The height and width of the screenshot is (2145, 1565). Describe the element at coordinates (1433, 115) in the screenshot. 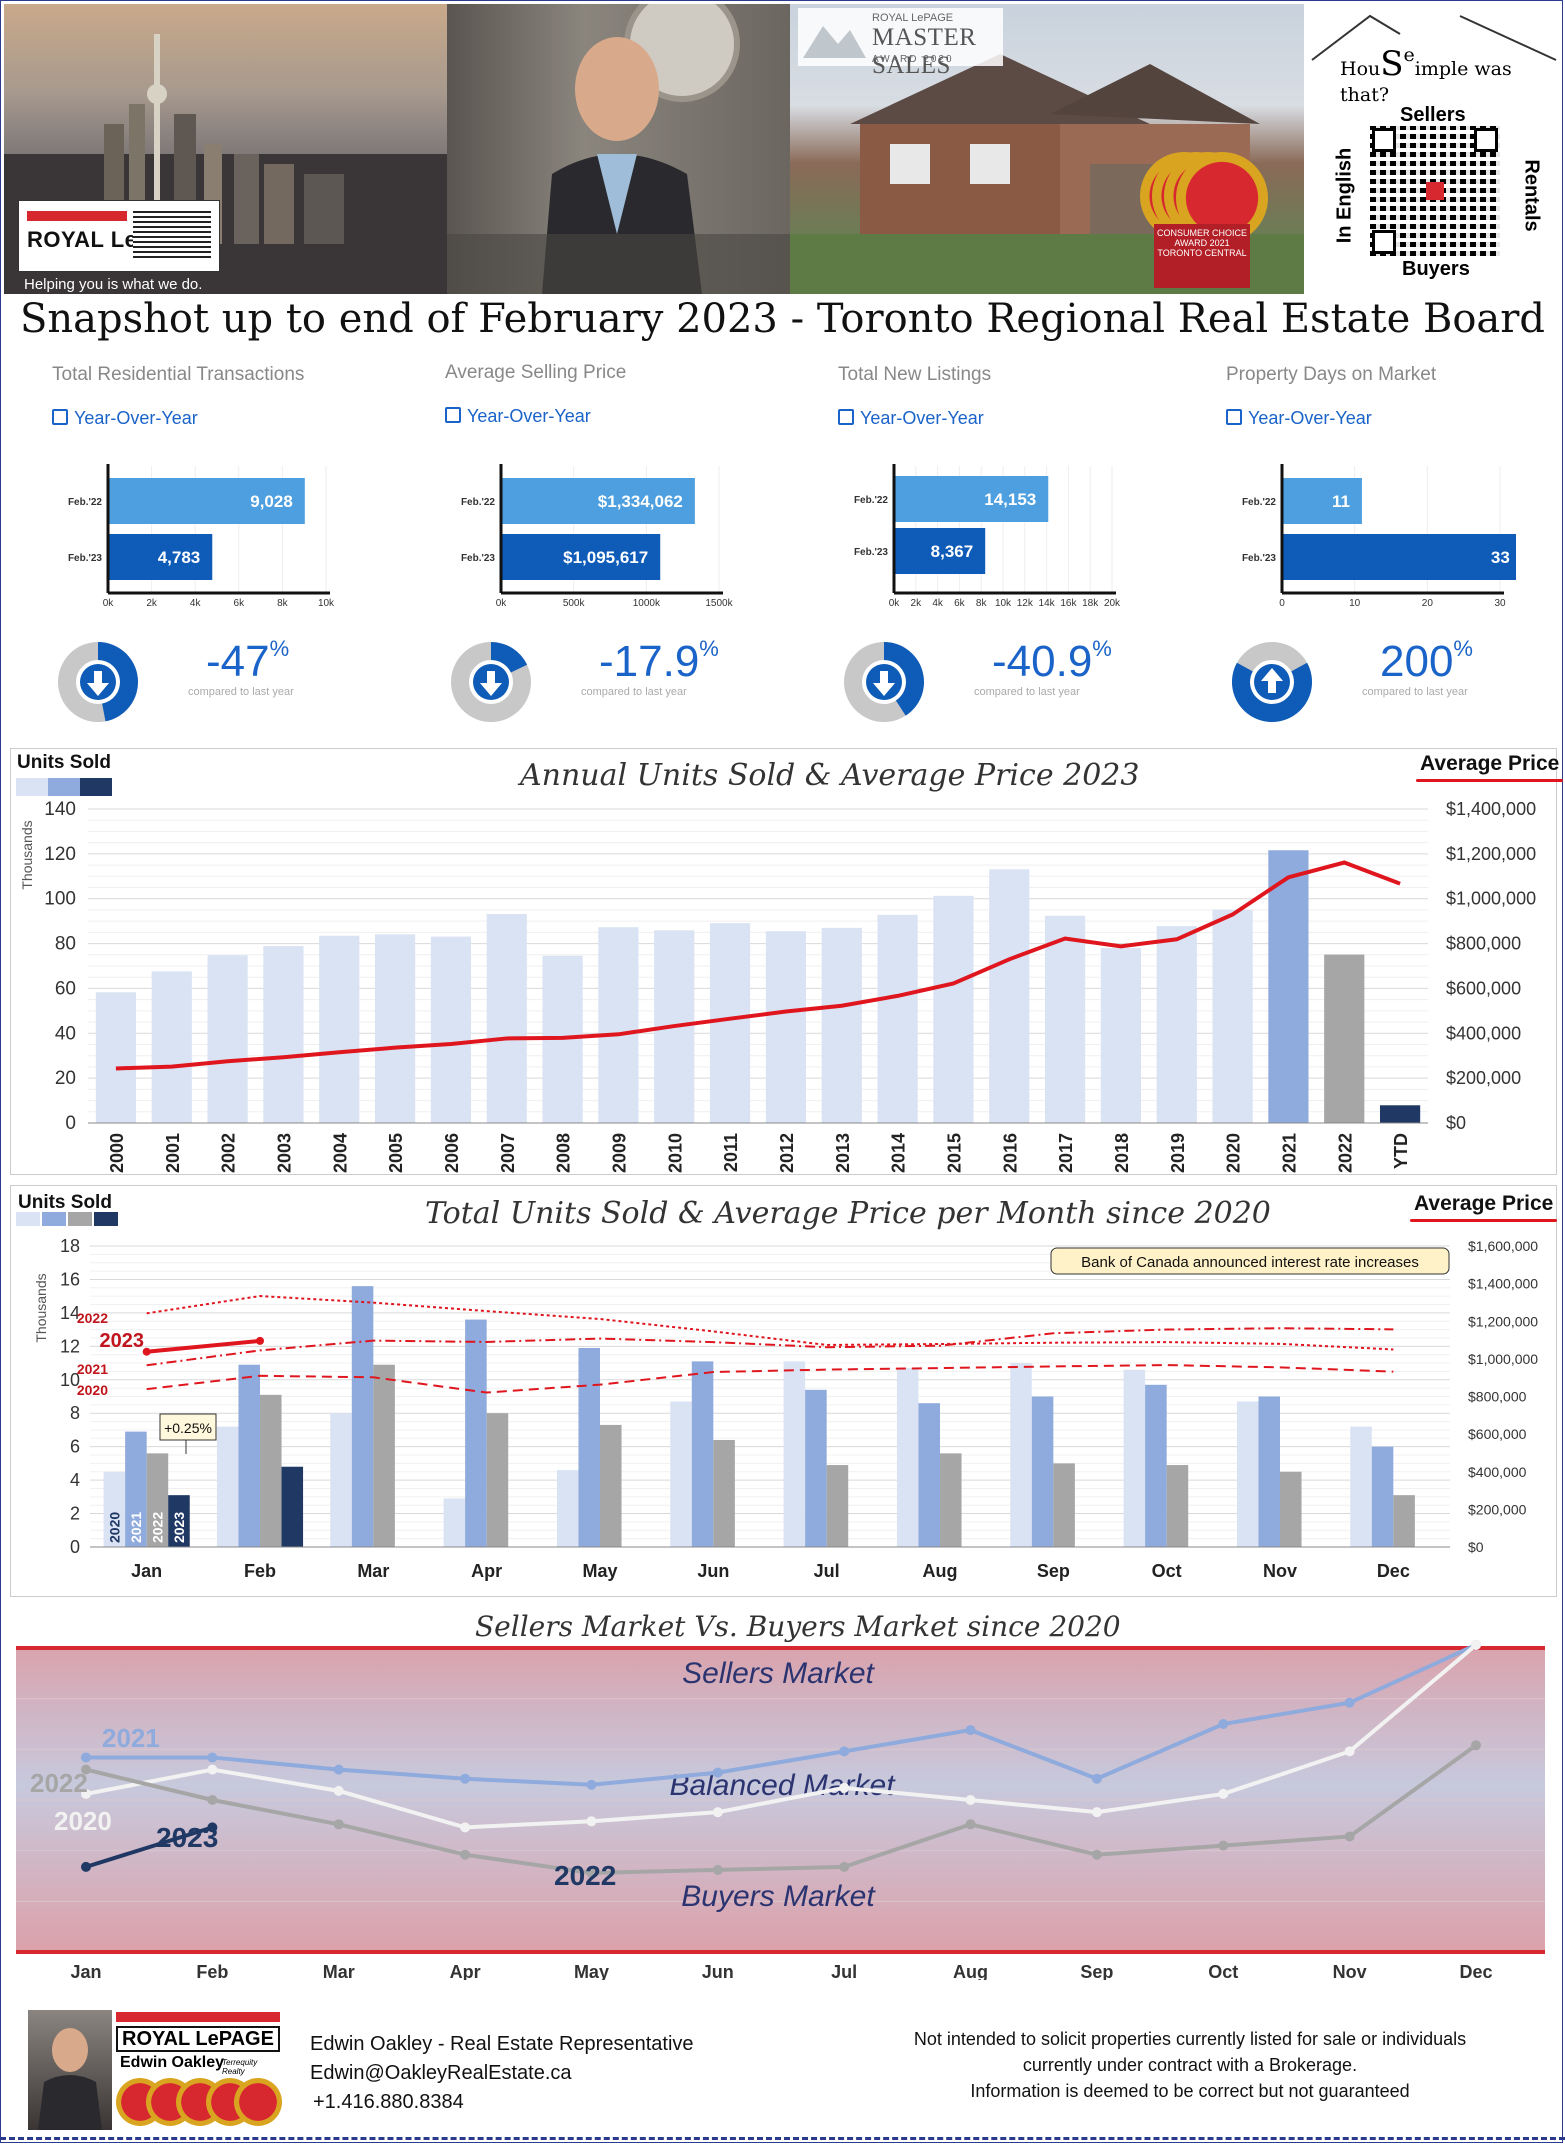

I see `qr-sellers-label: Sellers` at that location.